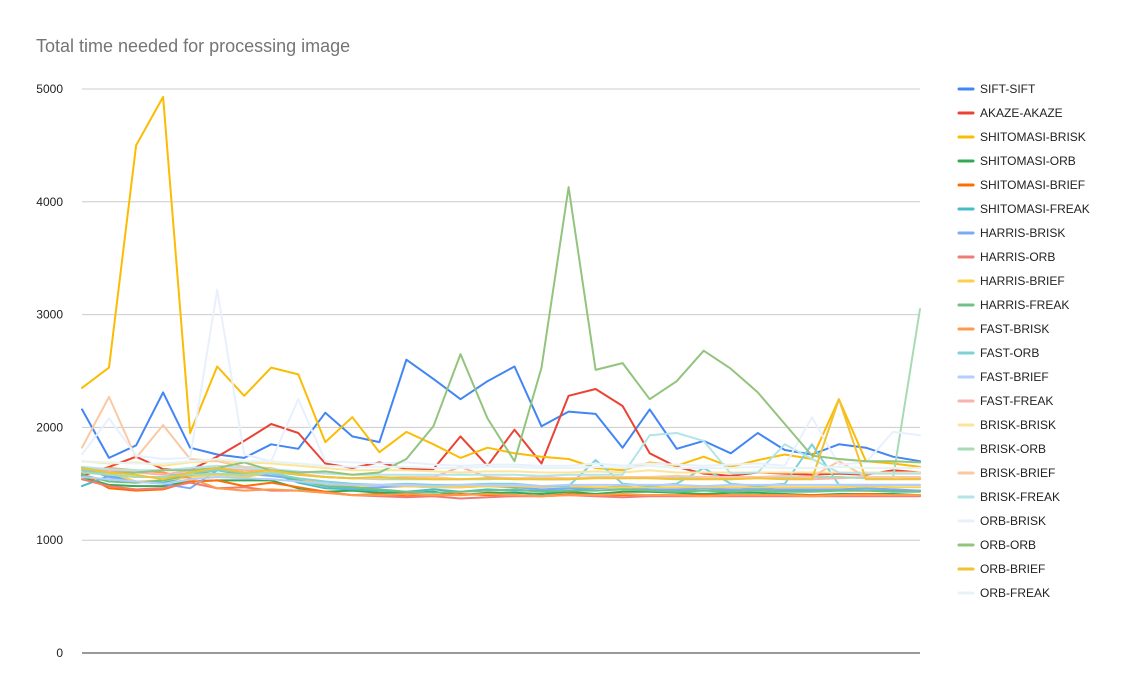 The image size is (1124, 695). Describe the element at coordinates (1013, 521) in the screenshot. I see `legend-label: ORB-BRISK` at that location.